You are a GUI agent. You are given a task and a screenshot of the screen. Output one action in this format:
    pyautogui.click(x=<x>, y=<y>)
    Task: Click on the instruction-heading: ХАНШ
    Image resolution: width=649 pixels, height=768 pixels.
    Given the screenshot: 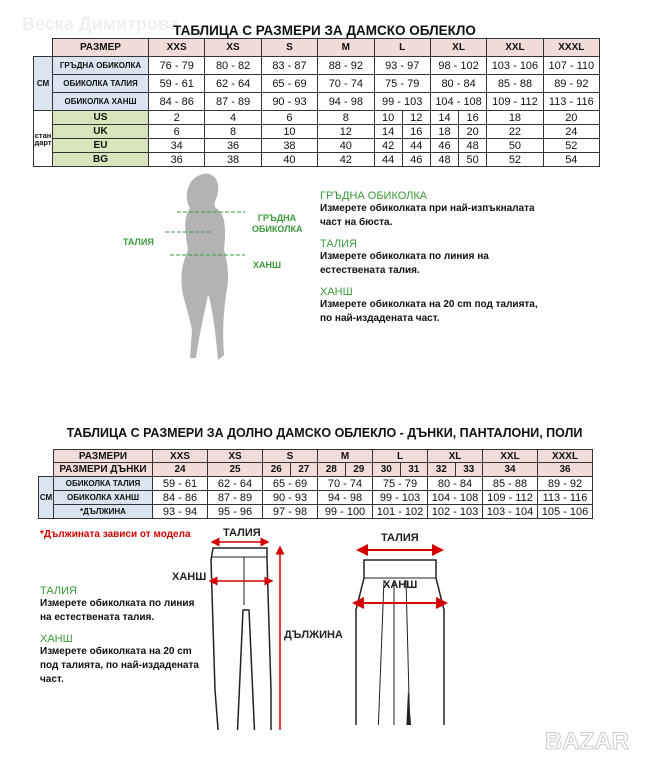 What is the action you would take?
    pyautogui.click(x=56, y=639)
    